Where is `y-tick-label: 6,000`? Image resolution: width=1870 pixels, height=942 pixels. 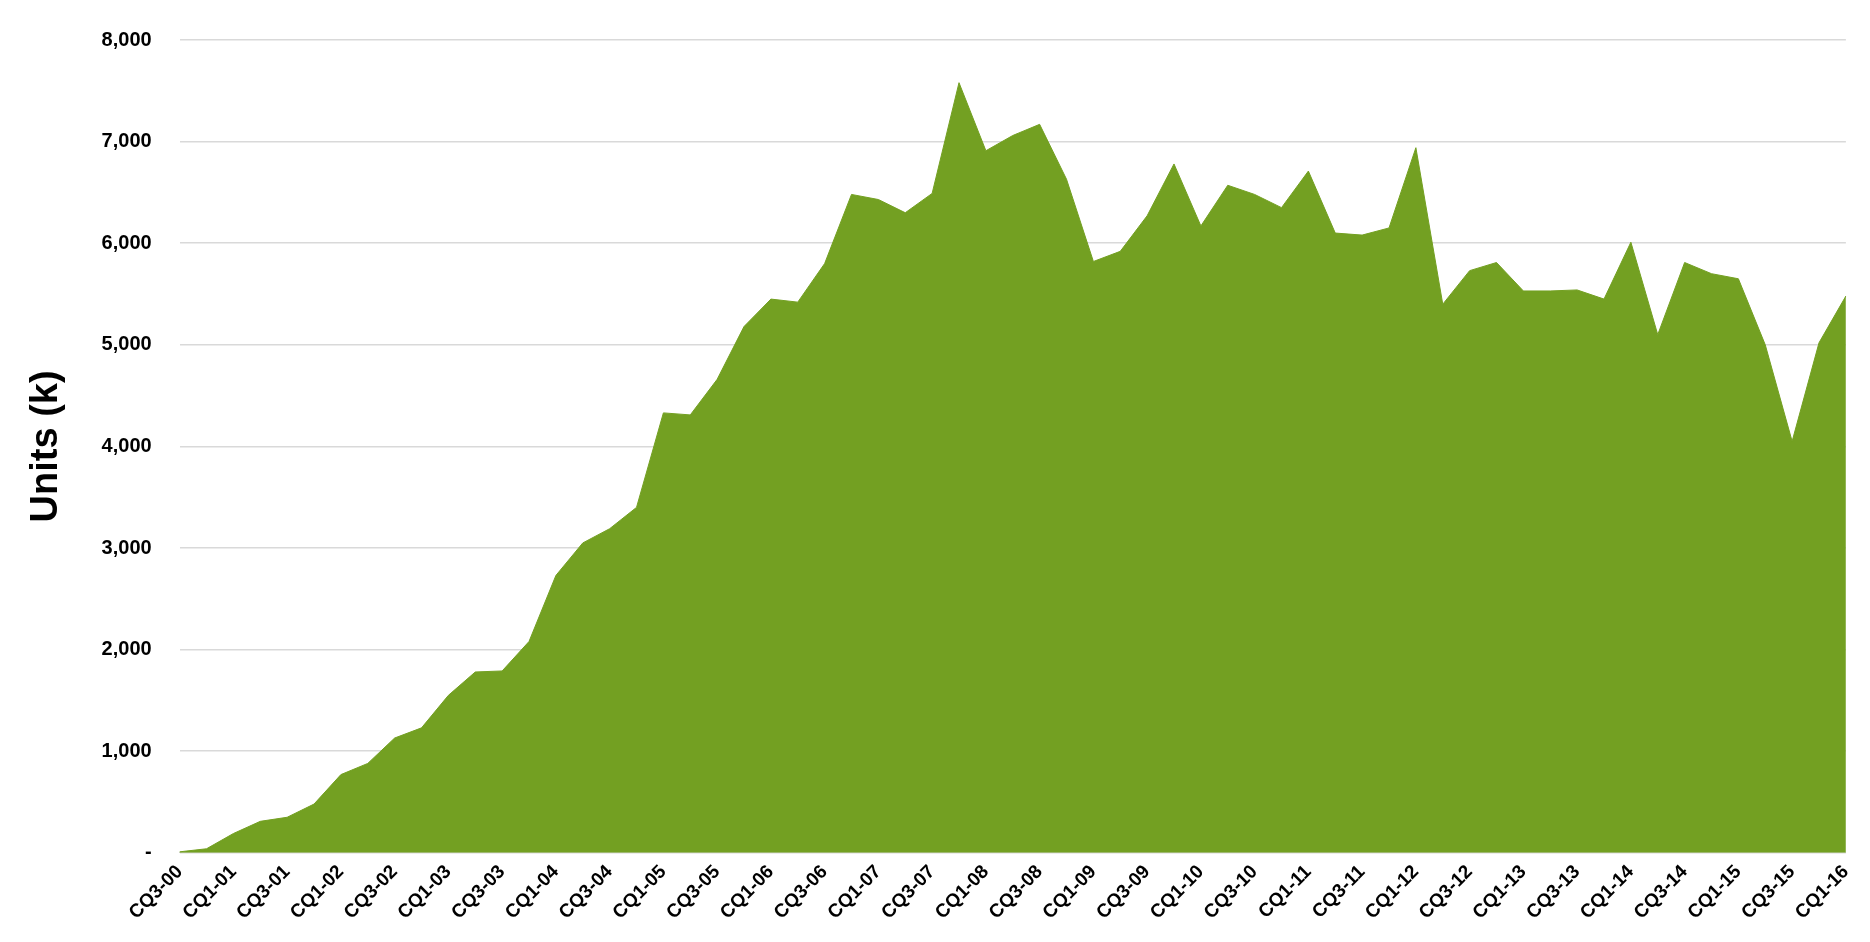 y-tick-label: 6,000 is located at coordinates (126, 241).